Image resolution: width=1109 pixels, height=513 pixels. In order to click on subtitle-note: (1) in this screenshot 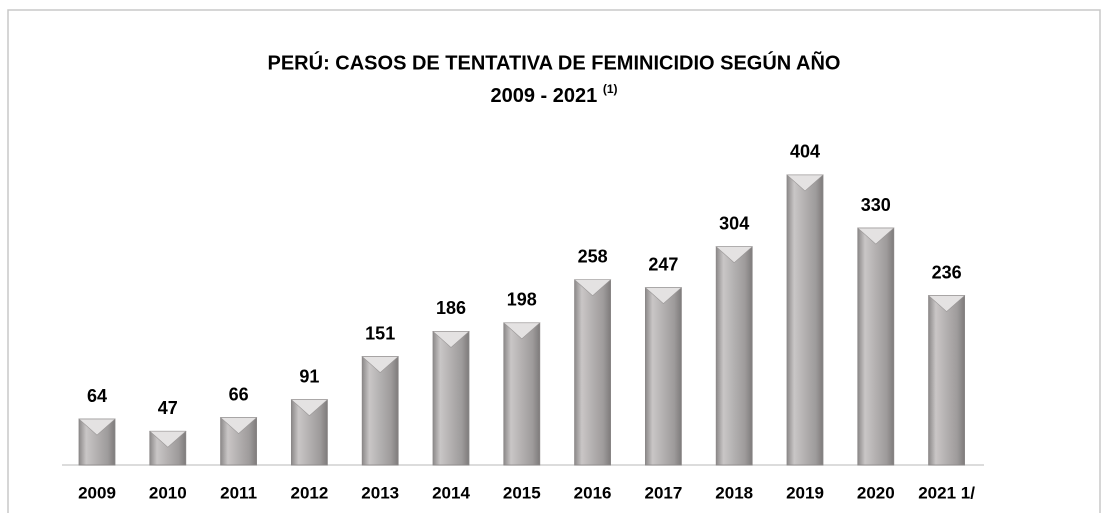, I will do `click(610, 89)`.